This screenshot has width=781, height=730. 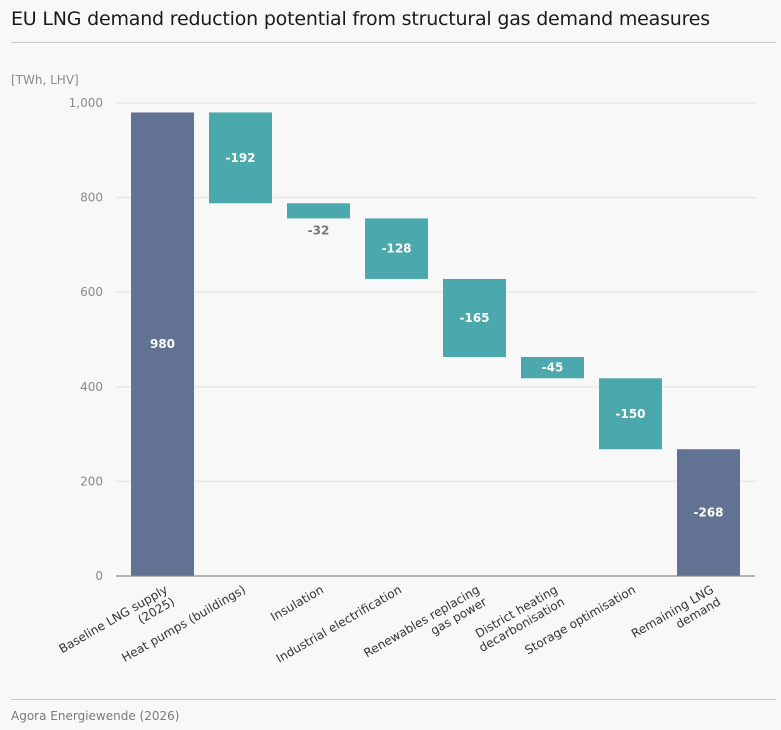 What do you see at coordinates (91, 481) in the screenshot?
I see `y-tick-label: 200` at bounding box center [91, 481].